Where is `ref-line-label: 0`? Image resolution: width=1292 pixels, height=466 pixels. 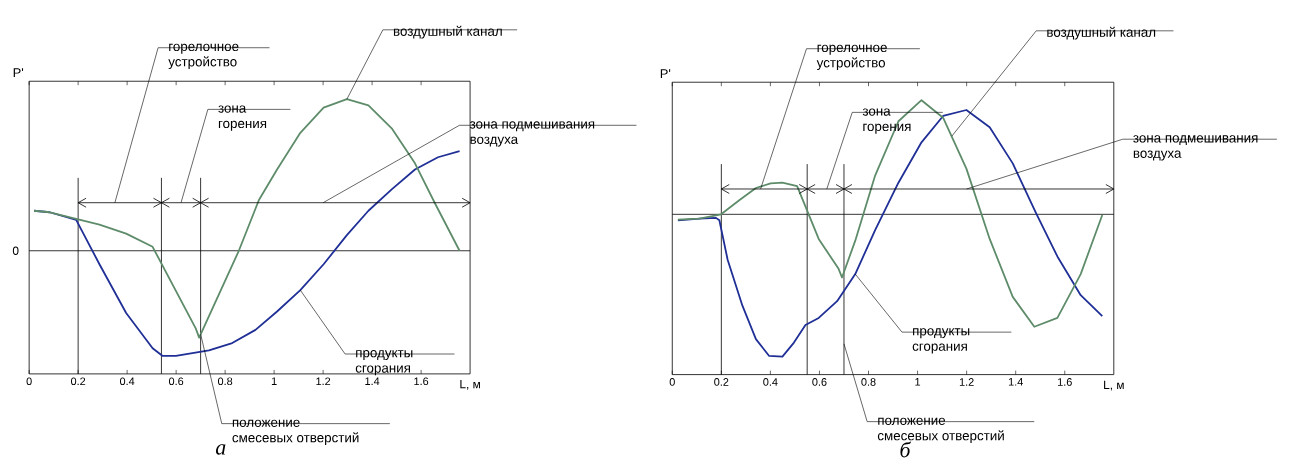
ref-line-label: 0 is located at coordinates (15, 250).